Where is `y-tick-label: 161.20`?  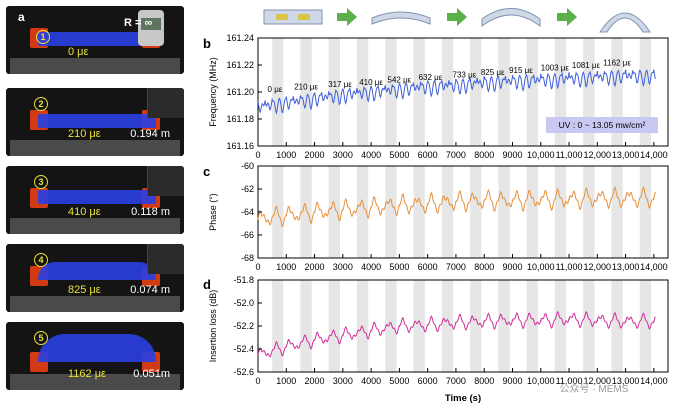
y-tick-label: 161.20 is located at coordinates (240, 92).